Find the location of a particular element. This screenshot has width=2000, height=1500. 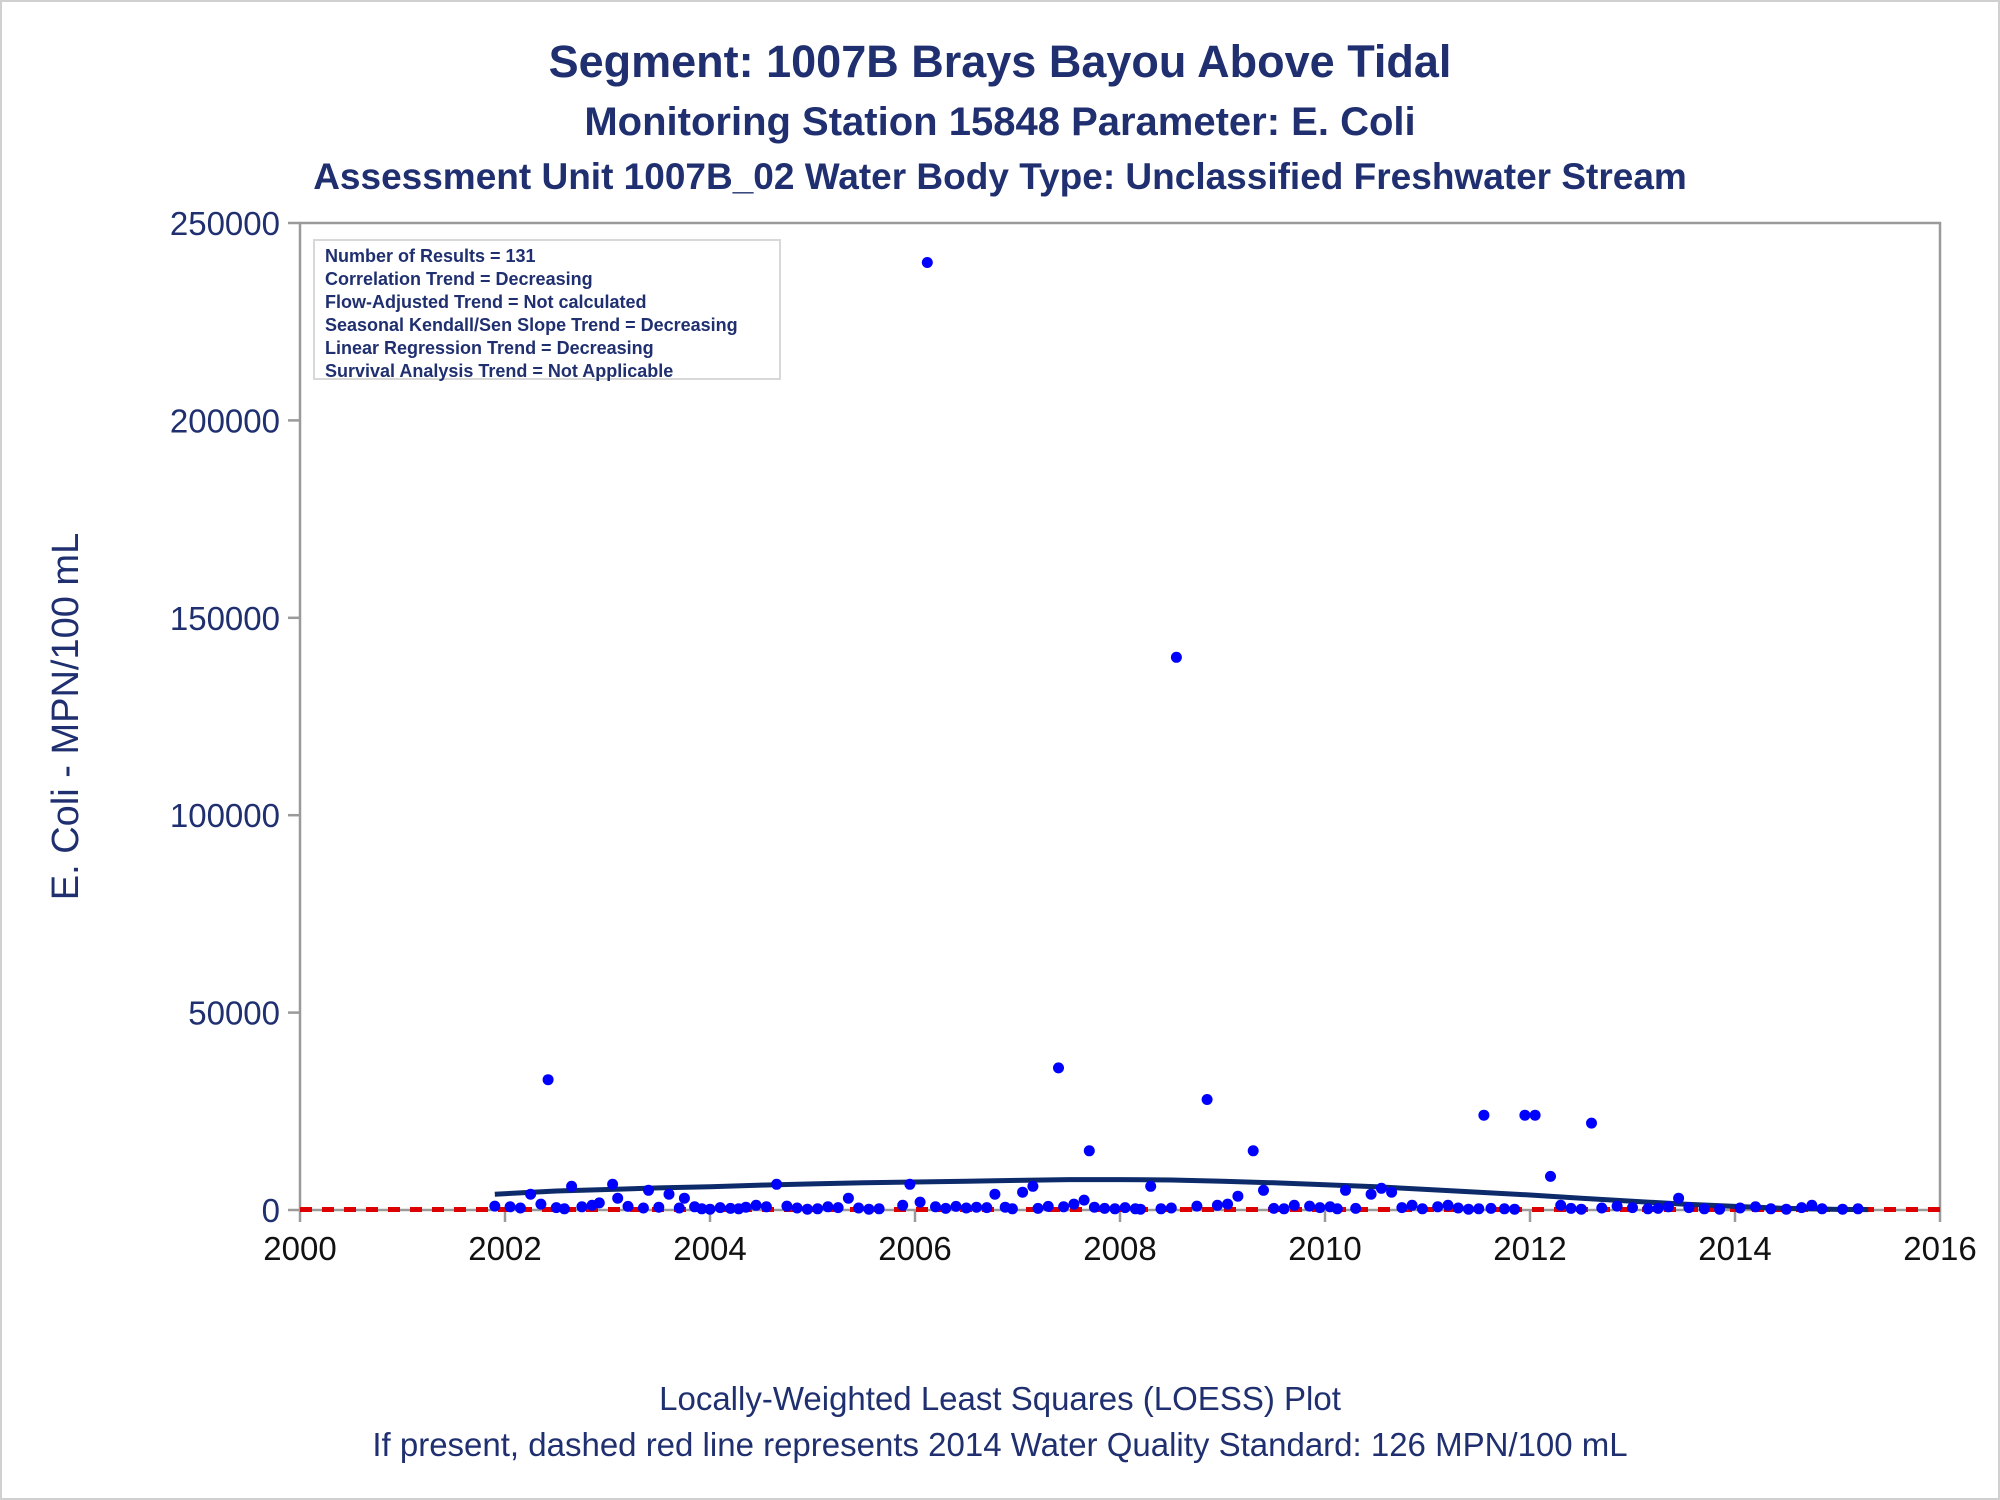

x-tick-label: 2016 is located at coordinates (1939, 1248).